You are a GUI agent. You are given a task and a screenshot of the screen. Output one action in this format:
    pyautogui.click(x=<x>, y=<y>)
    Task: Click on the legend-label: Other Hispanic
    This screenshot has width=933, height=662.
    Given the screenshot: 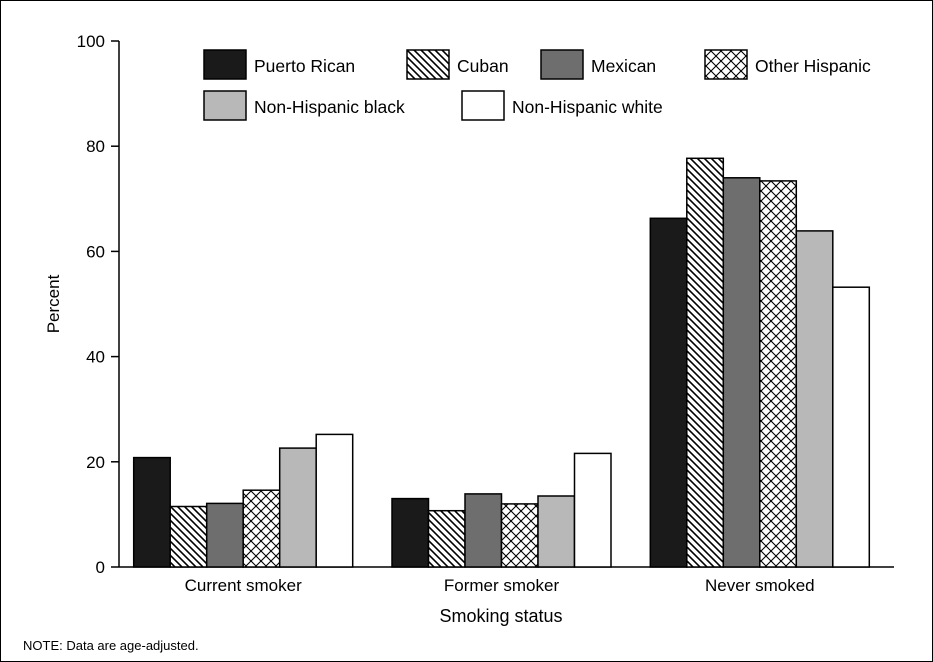 What is the action you would take?
    pyautogui.click(x=813, y=66)
    